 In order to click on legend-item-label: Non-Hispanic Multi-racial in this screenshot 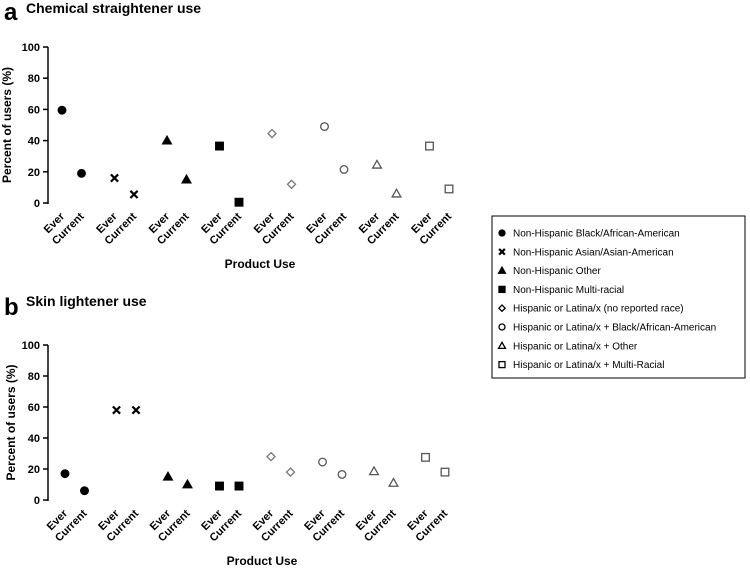, I will do `click(568, 290)`.